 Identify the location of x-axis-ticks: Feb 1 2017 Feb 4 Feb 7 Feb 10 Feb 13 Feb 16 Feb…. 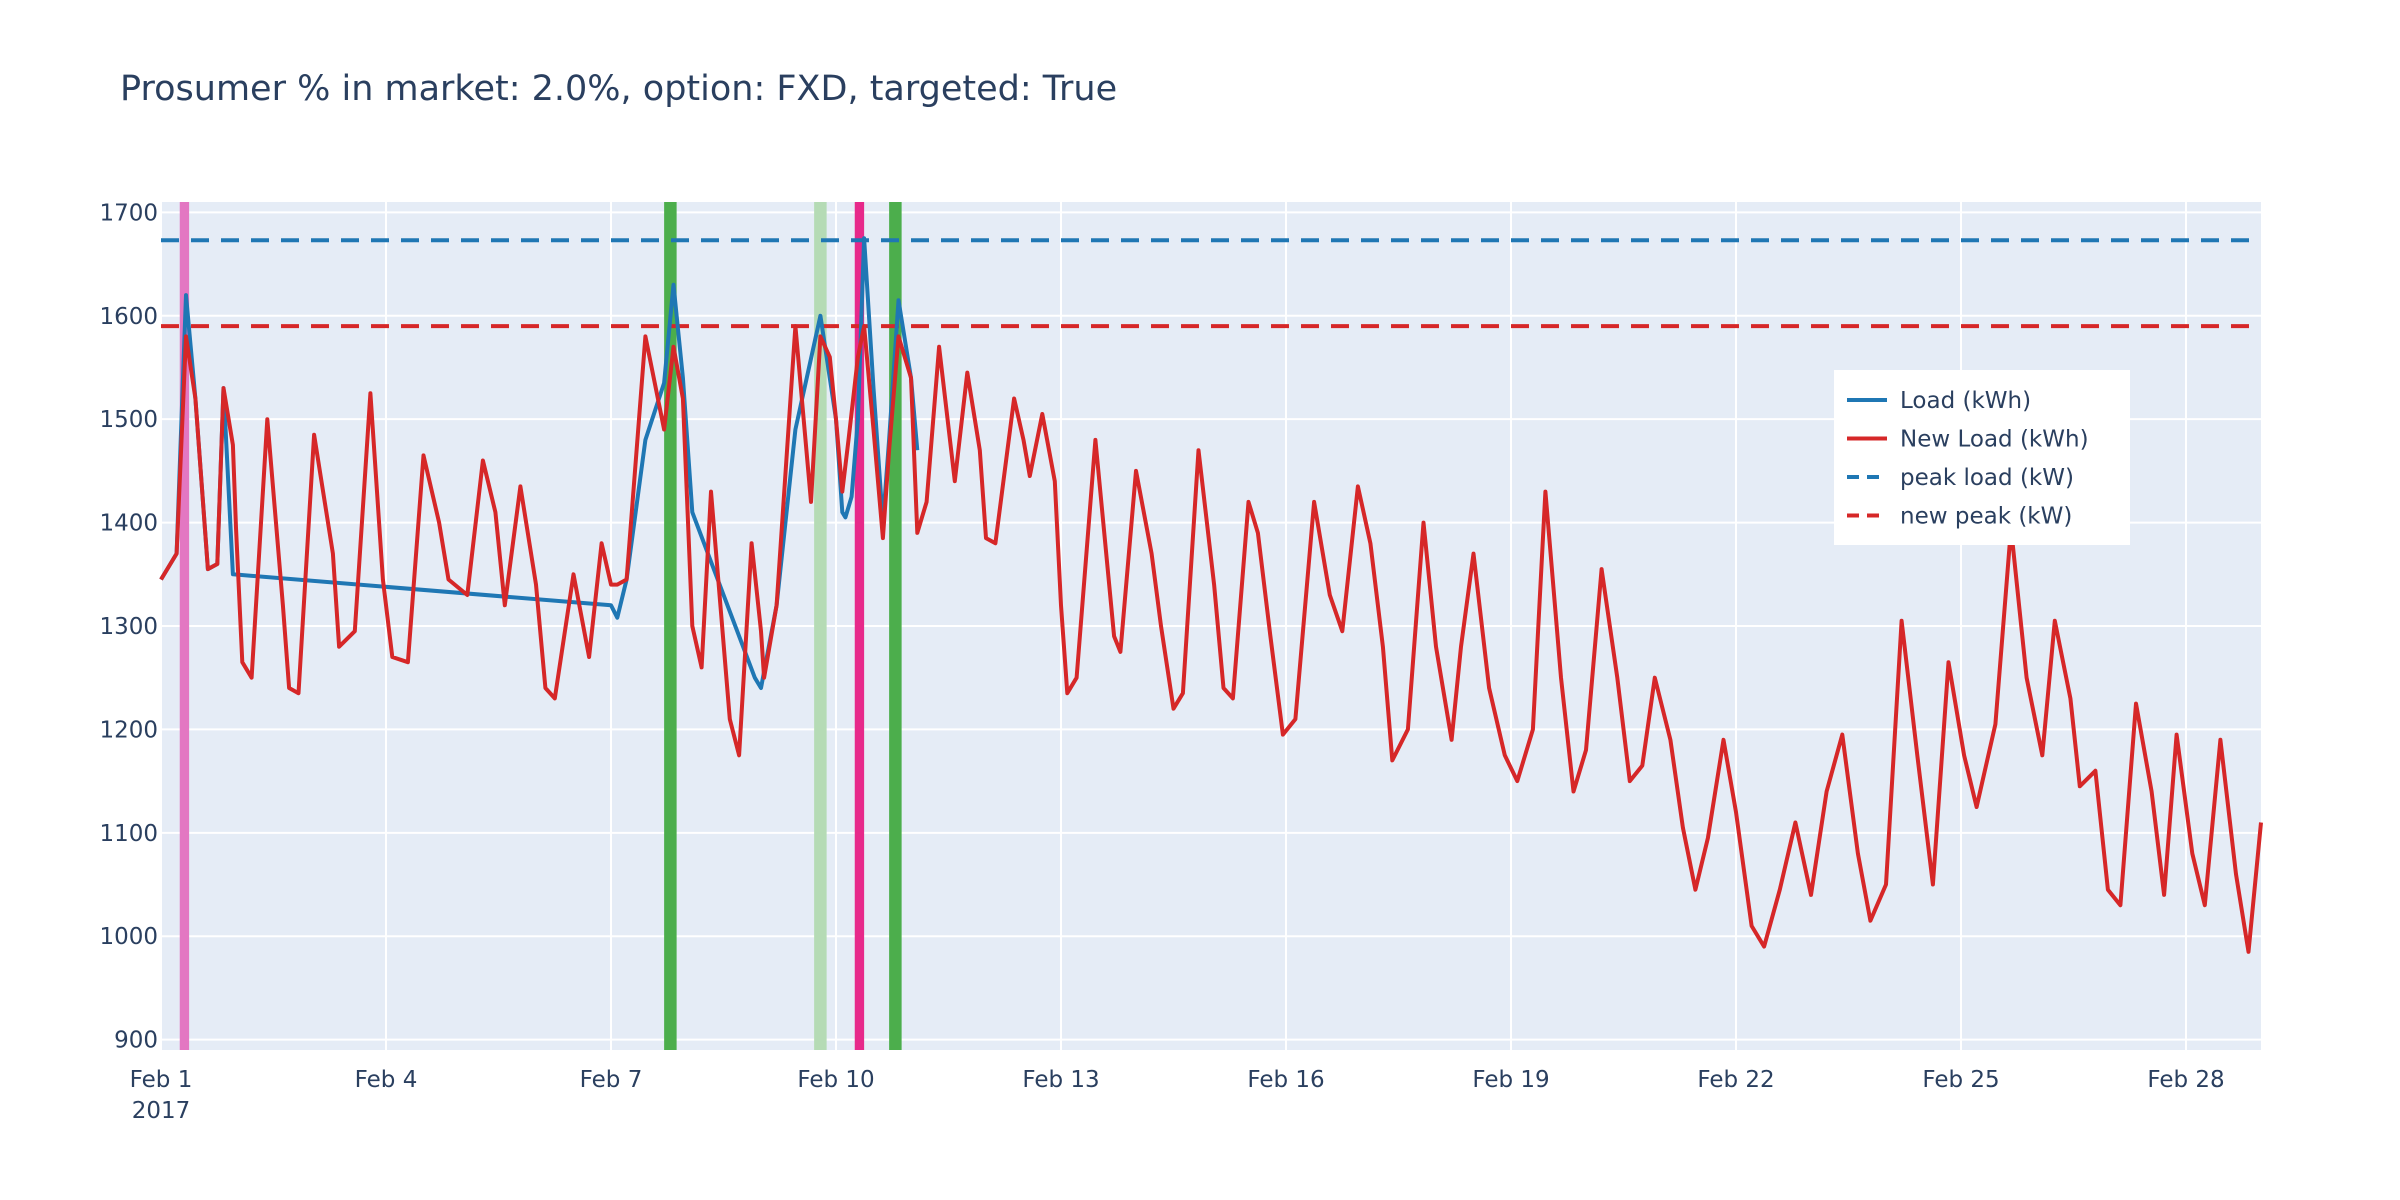
(1177, 1095).